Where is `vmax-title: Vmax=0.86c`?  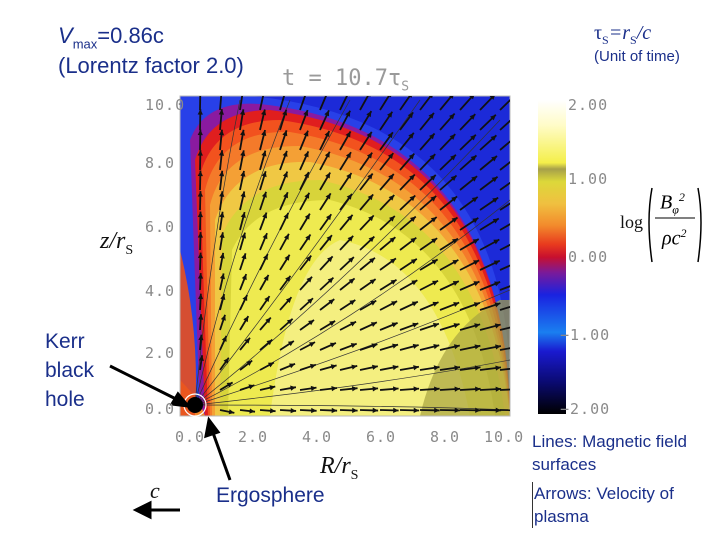
vmax-title: Vmax=0.86c is located at coordinates (111, 37).